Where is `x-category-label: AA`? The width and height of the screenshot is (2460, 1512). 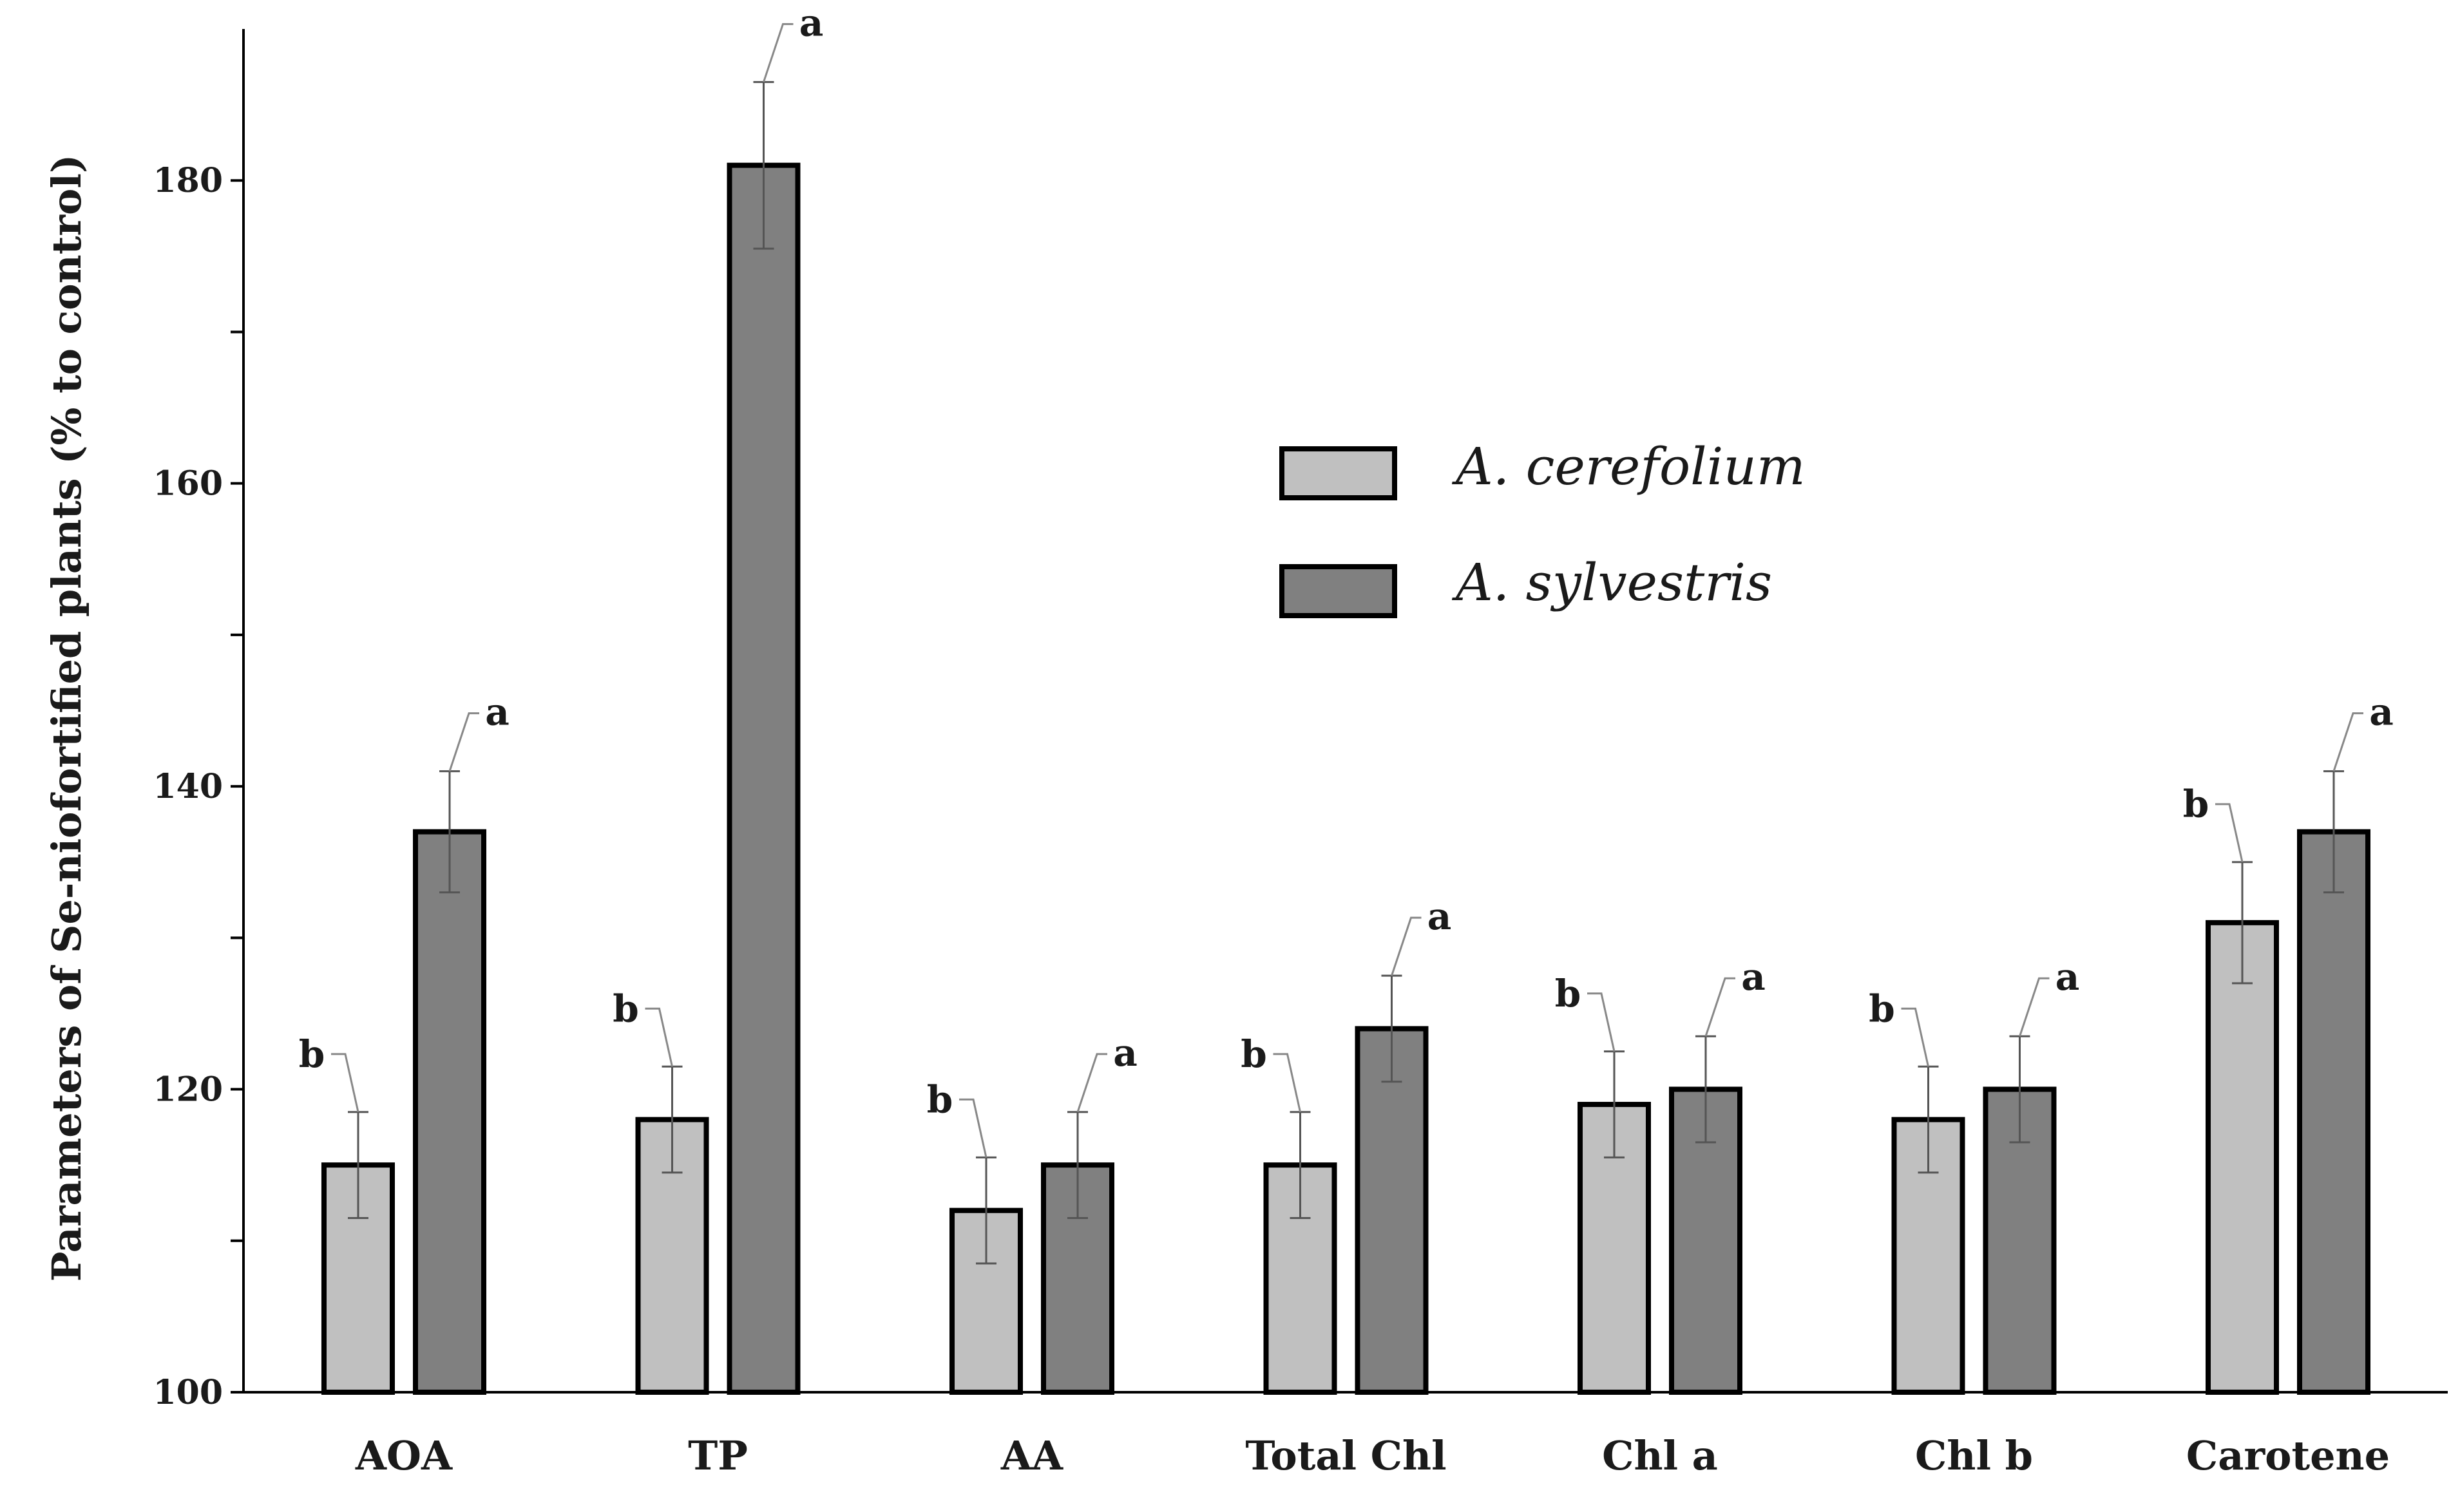 x-category-label: AA is located at coordinates (1031, 1455).